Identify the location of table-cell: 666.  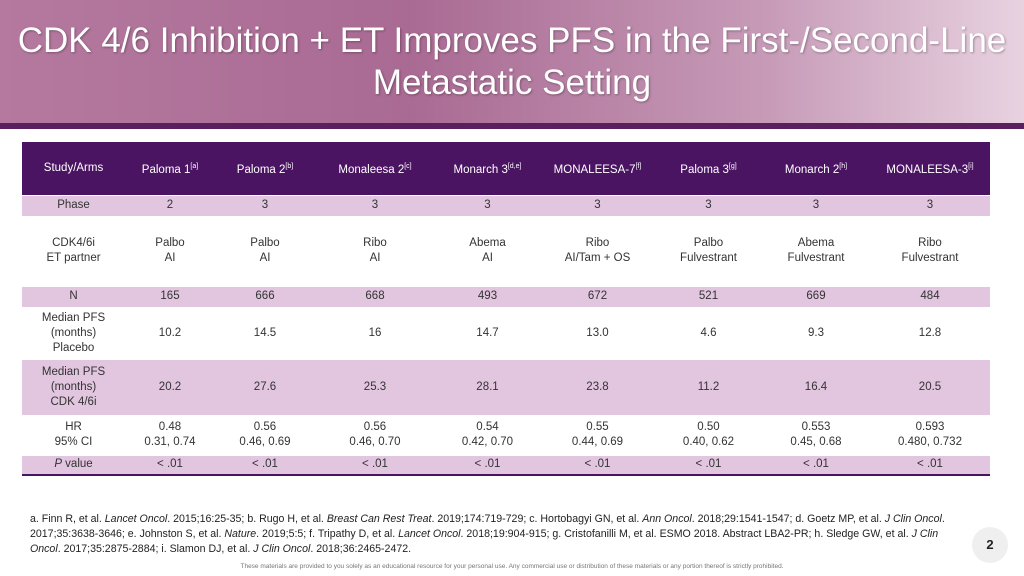
(265, 296).